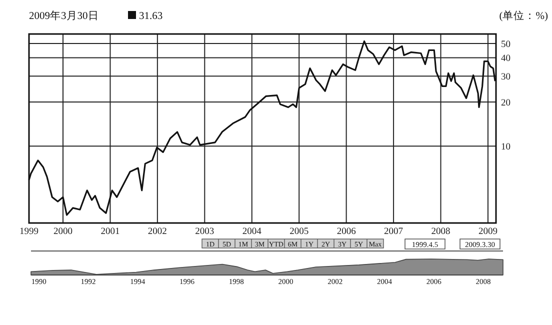 The height and width of the screenshot is (325, 552). What do you see at coordinates (506, 77) in the screenshot?
I see `y-tick-label: 30` at bounding box center [506, 77].